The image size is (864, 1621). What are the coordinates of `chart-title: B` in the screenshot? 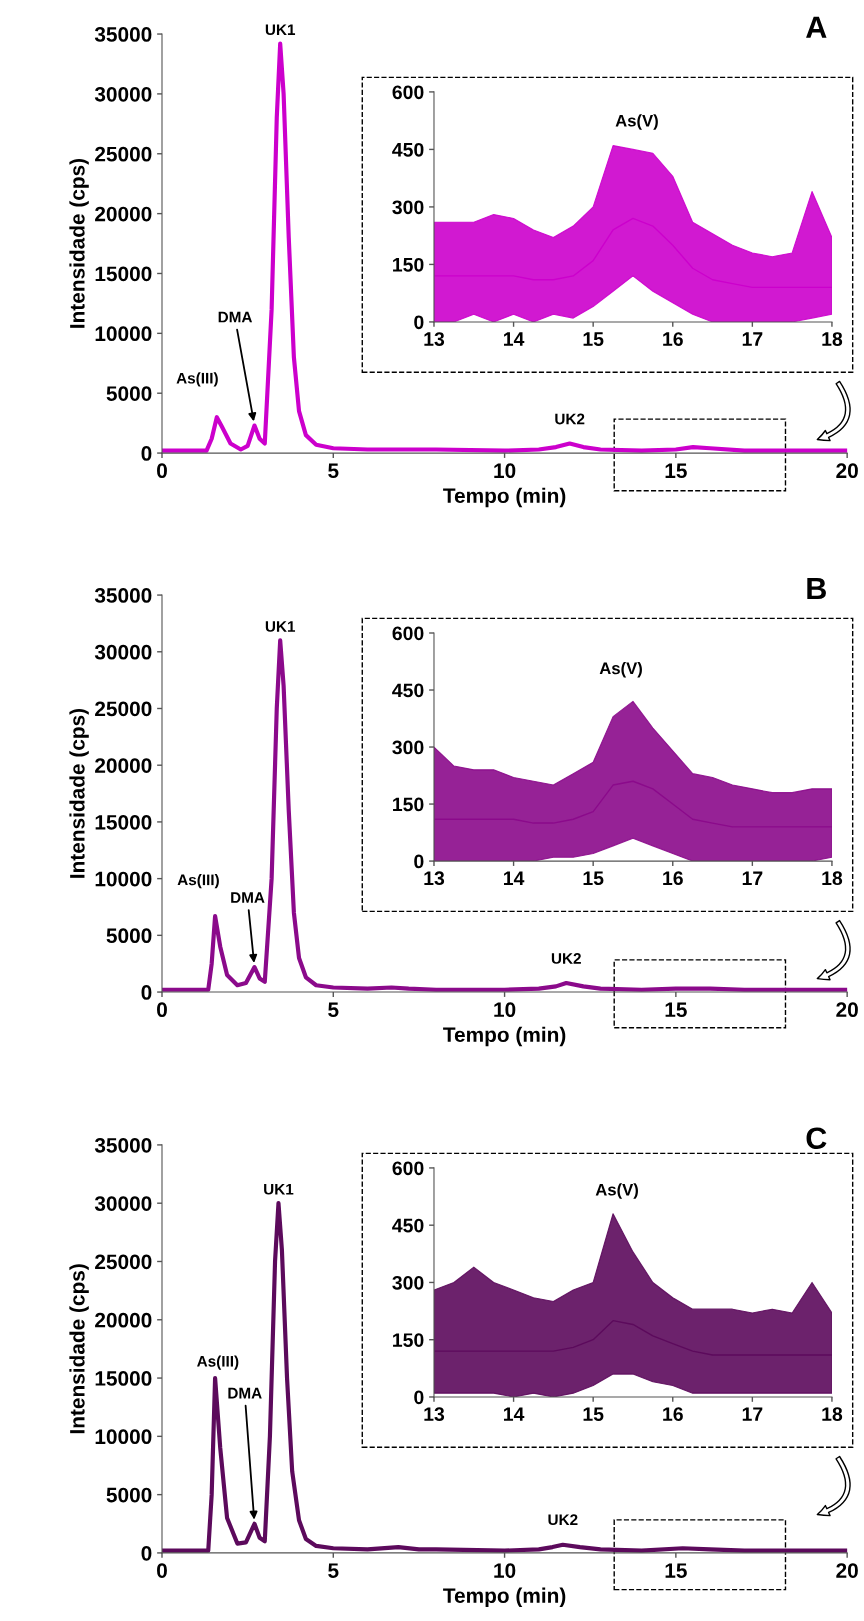 It's located at (816, 588).